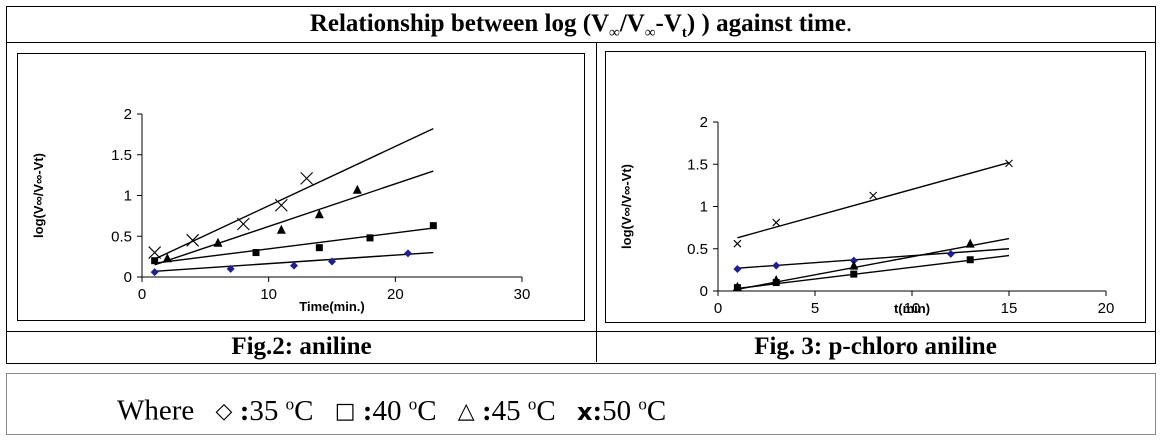 The height and width of the screenshot is (441, 1162). What do you see at coordinates (581, 347) in the screenshot?
I see `caption-row: Fig.2: aniline Fig. 3: p-chloro aniline` at bounding box center [581, 347].